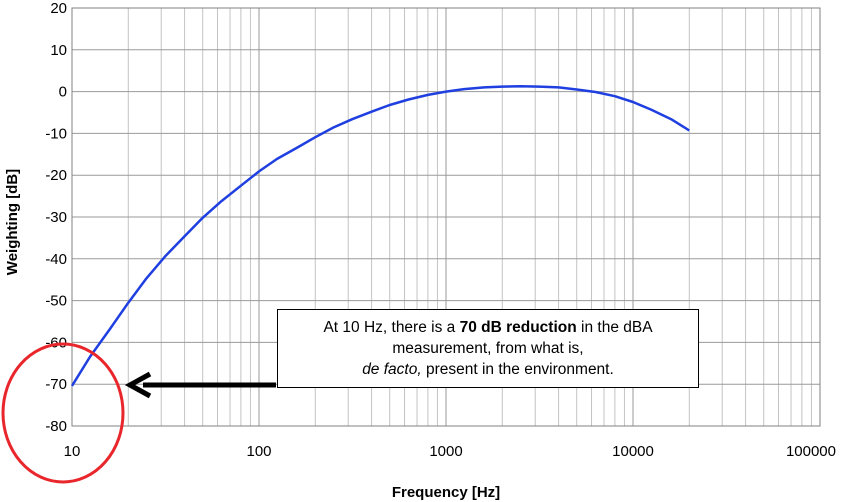 The image size is (850, 502). I want to click on x-tick-label: 100, so click(258, 451).